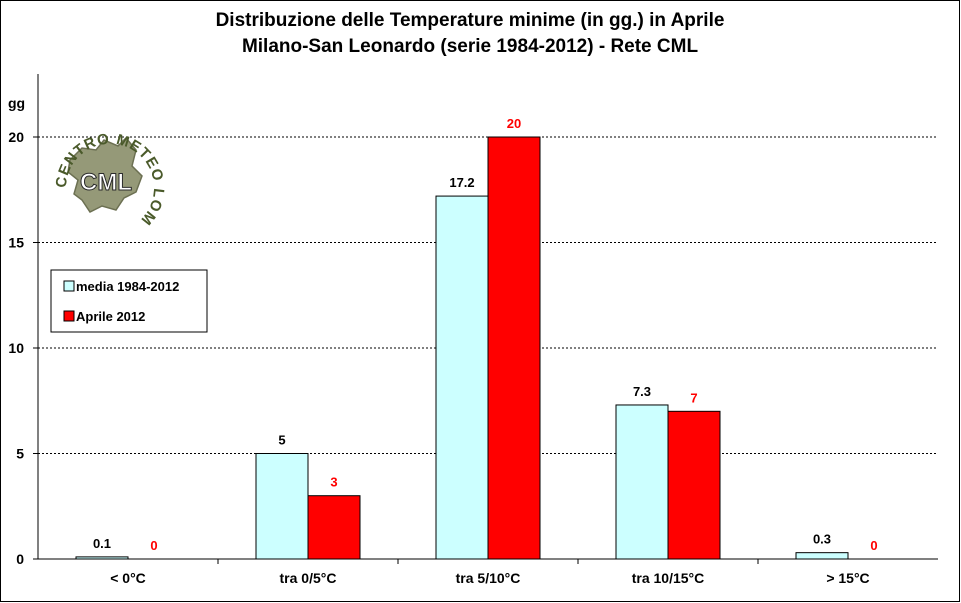 The width and height of the screenshot is (961, 603). Describe the element at coordinates (847, 578) in the screenshot. I see `x-category-label: > 15°C` at that location.